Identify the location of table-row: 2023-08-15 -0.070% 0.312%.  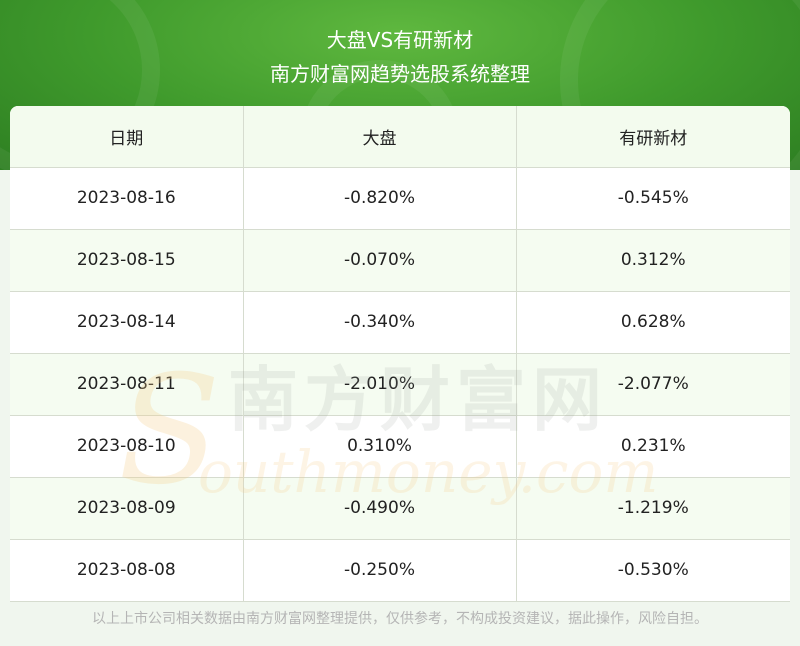
(400, 260).